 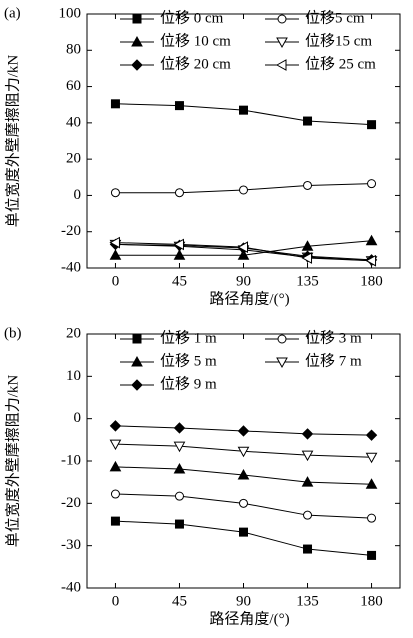 I want to click on y-tick-label: -10, so click(x=71, y=460).